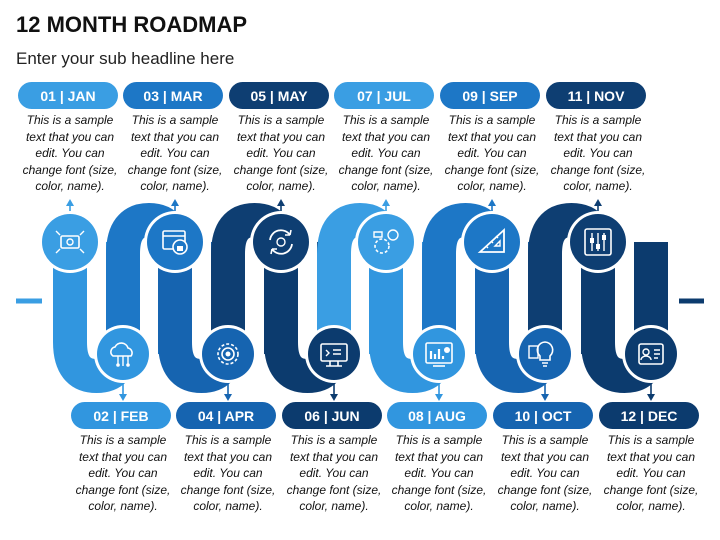  What do you see at coordinates (543, 415) in the screenshot?
I see `month-pill: 10 | OCT` at bounding box center [543, 415].